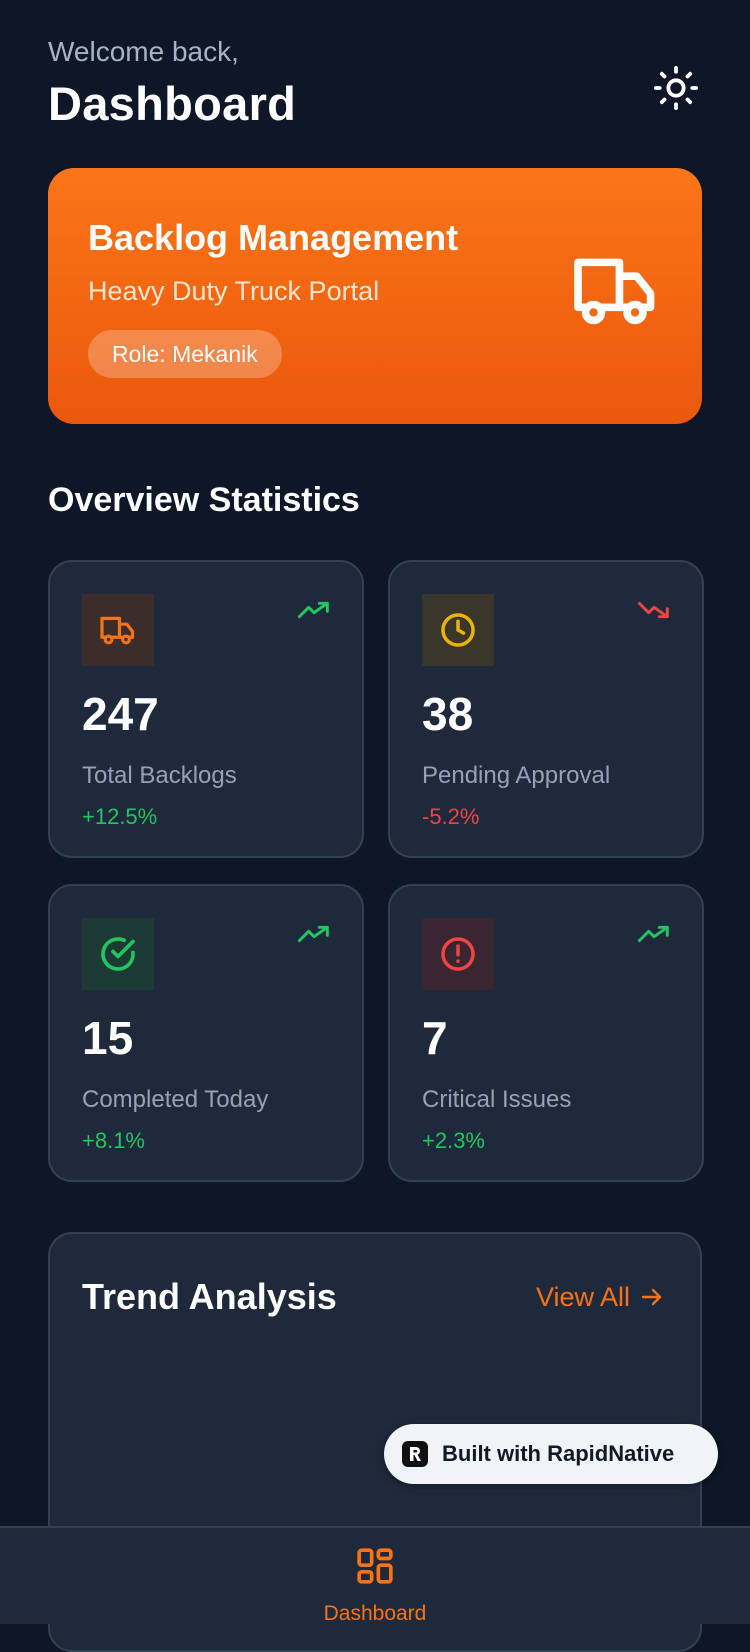 This screenshot has height=1652, width=750. I want to click on check-circle-icon, so click(118, 954).